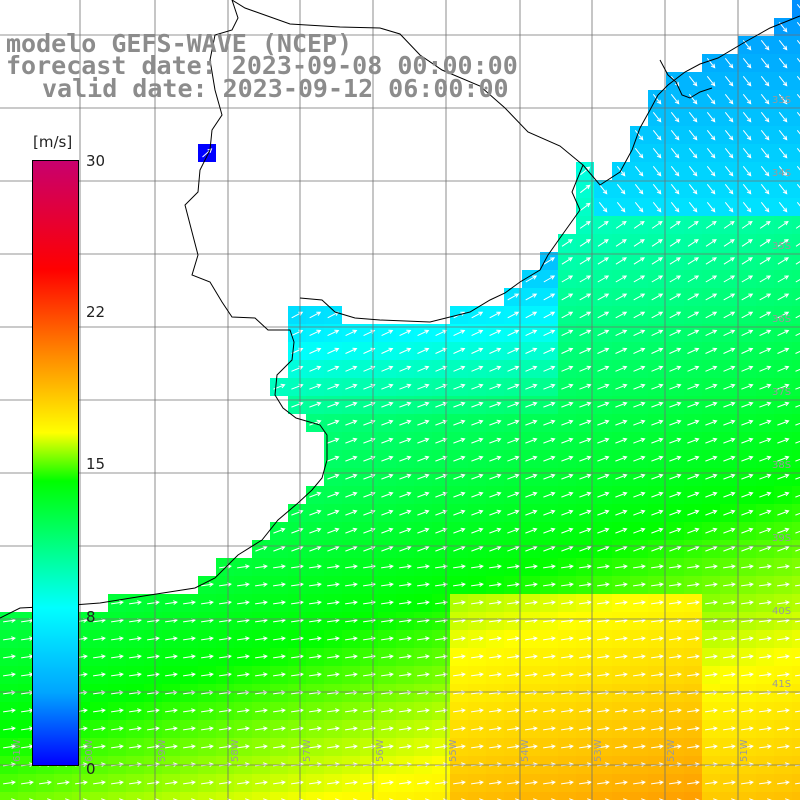 The width and height of the screenshot is (800, 800). Describe the element at coordinates (781, 319) in the screenshot. I see `lat-label: 36S` at that location.